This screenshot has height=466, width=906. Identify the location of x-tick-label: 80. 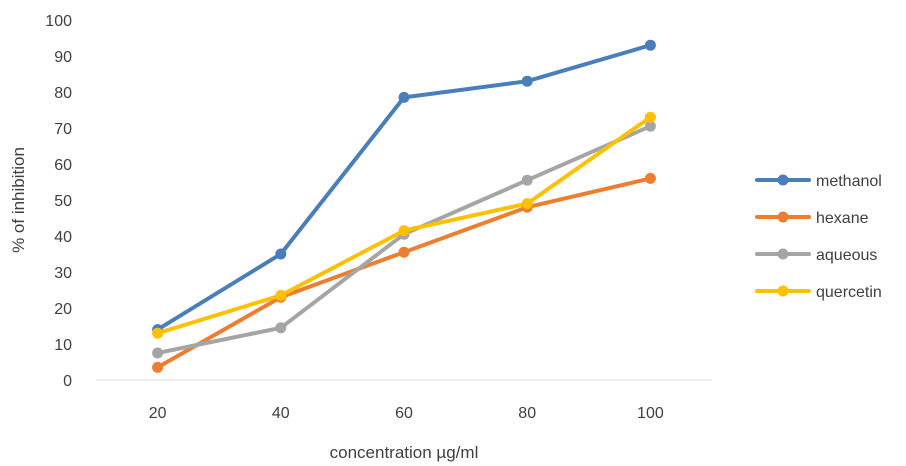
(527, 413).